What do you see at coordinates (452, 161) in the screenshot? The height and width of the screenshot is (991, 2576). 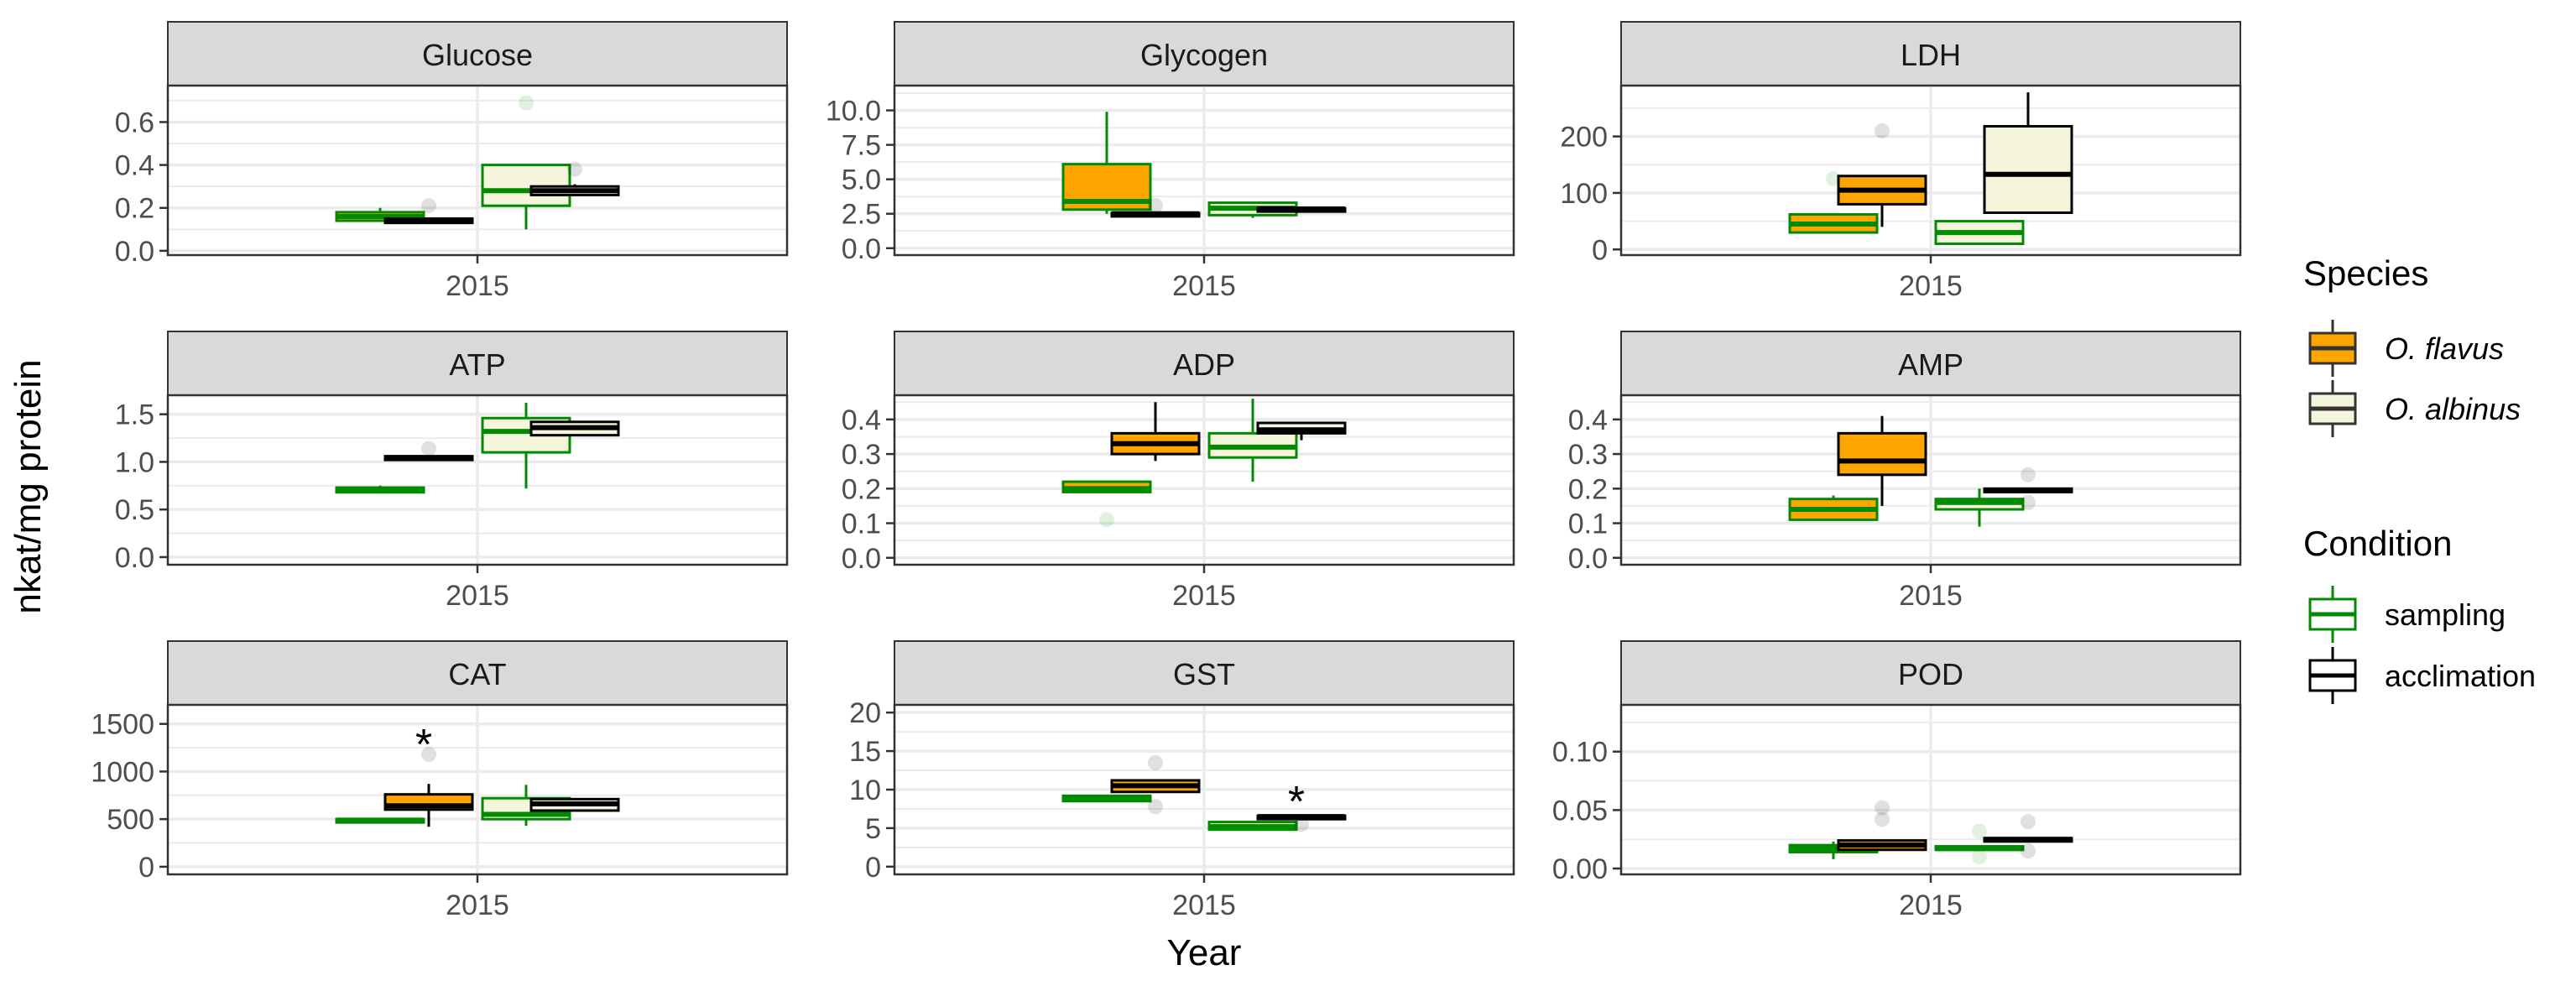 I see `panel-glucose: Glucose 0.0 0.2 0.4 0.6 2015` at bounding box center [452, 161].